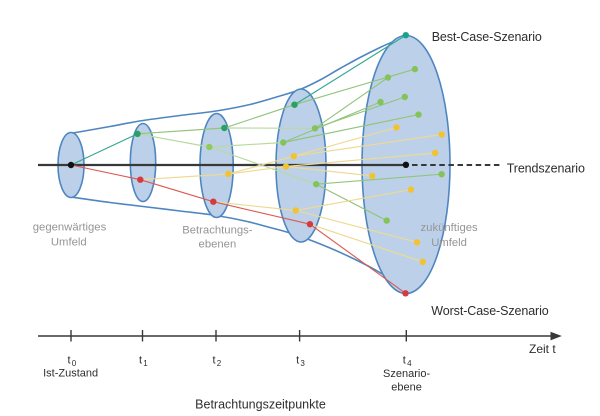 The width and height of the screenshot is (600, 416). Describe the element at coordinates (145, 363) in the screenshot. I see `svg-text: 1` at that location.